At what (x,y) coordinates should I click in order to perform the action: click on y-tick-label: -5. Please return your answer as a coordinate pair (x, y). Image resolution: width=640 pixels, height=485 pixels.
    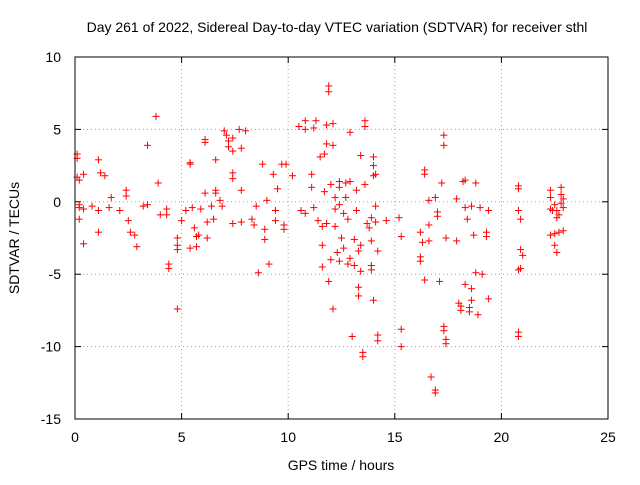
    Looking at the image, I should click on (55, 274).